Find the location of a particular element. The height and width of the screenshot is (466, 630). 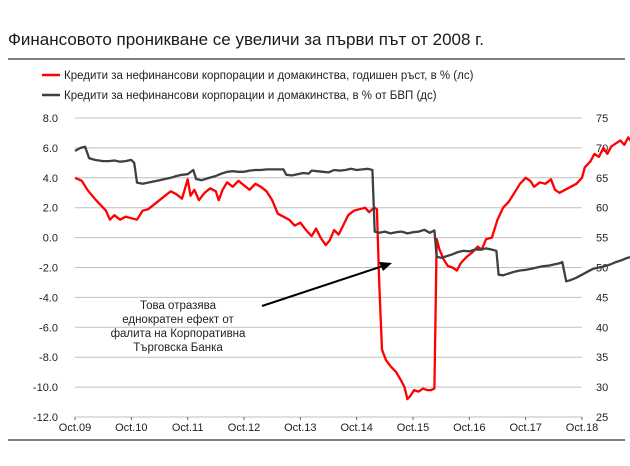

left-tick-label: -2.0 is located at coordinates (48, 269).